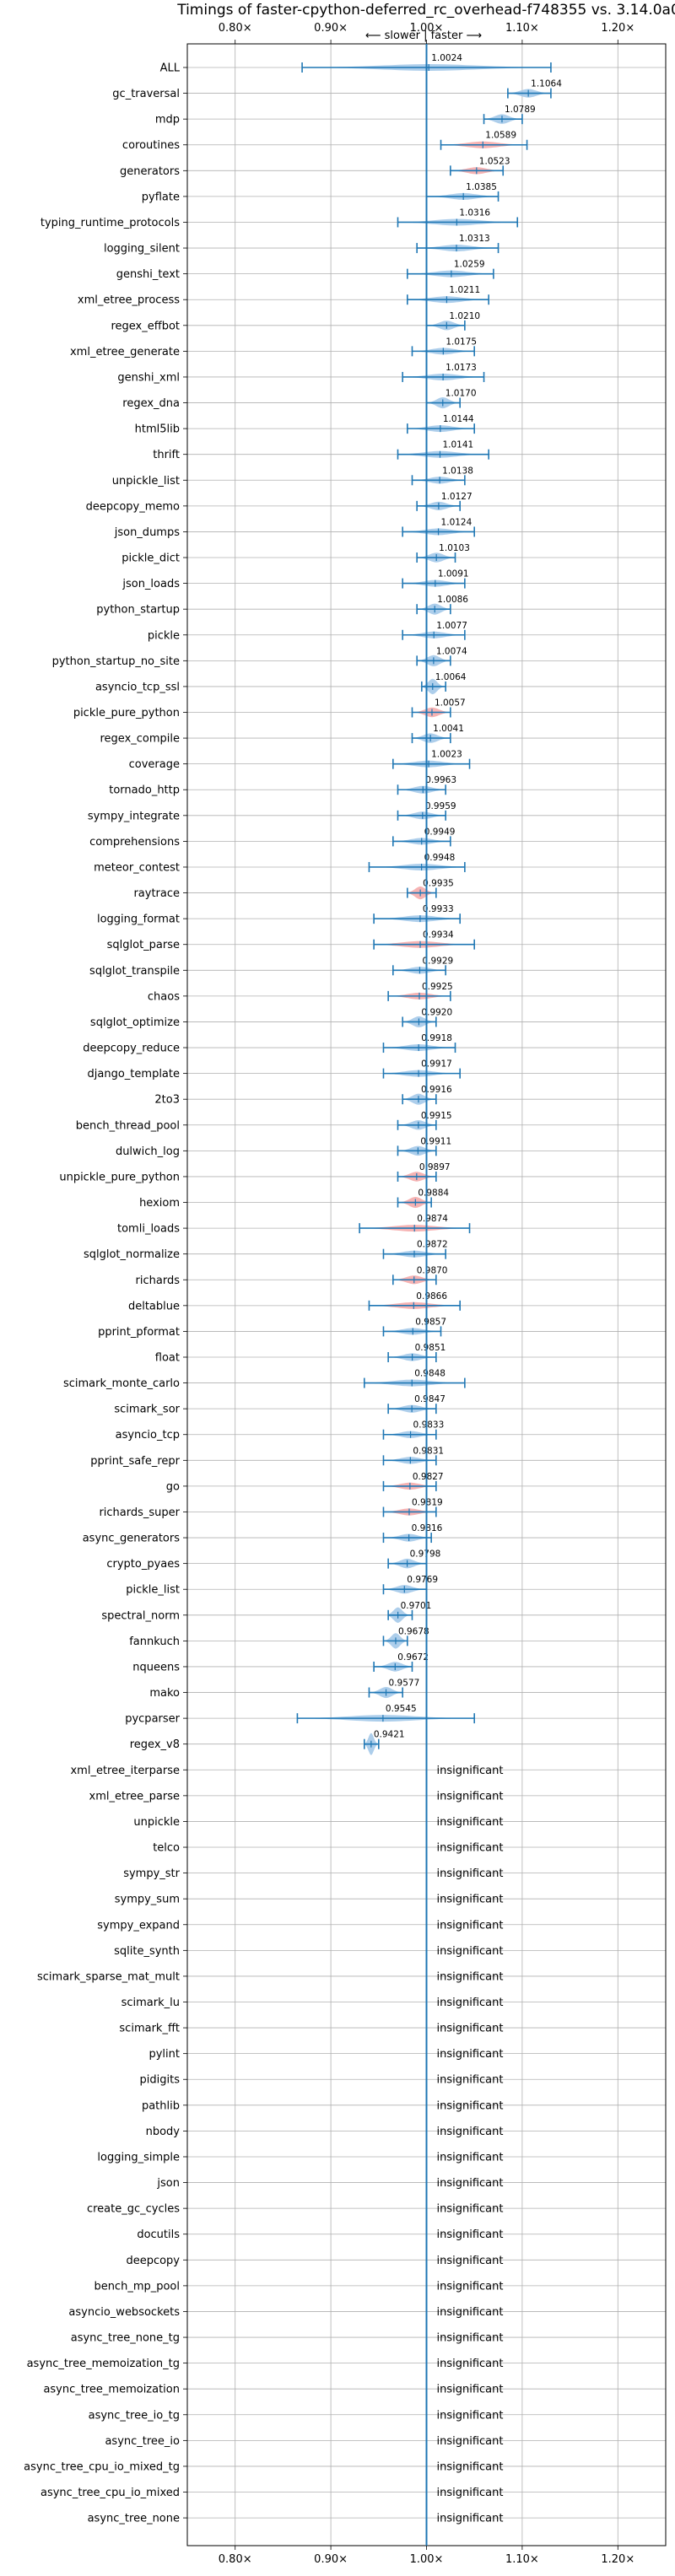 The image size is (675, 2576). I want to click on benchmark-label: pathlib, so click(161, 2105).